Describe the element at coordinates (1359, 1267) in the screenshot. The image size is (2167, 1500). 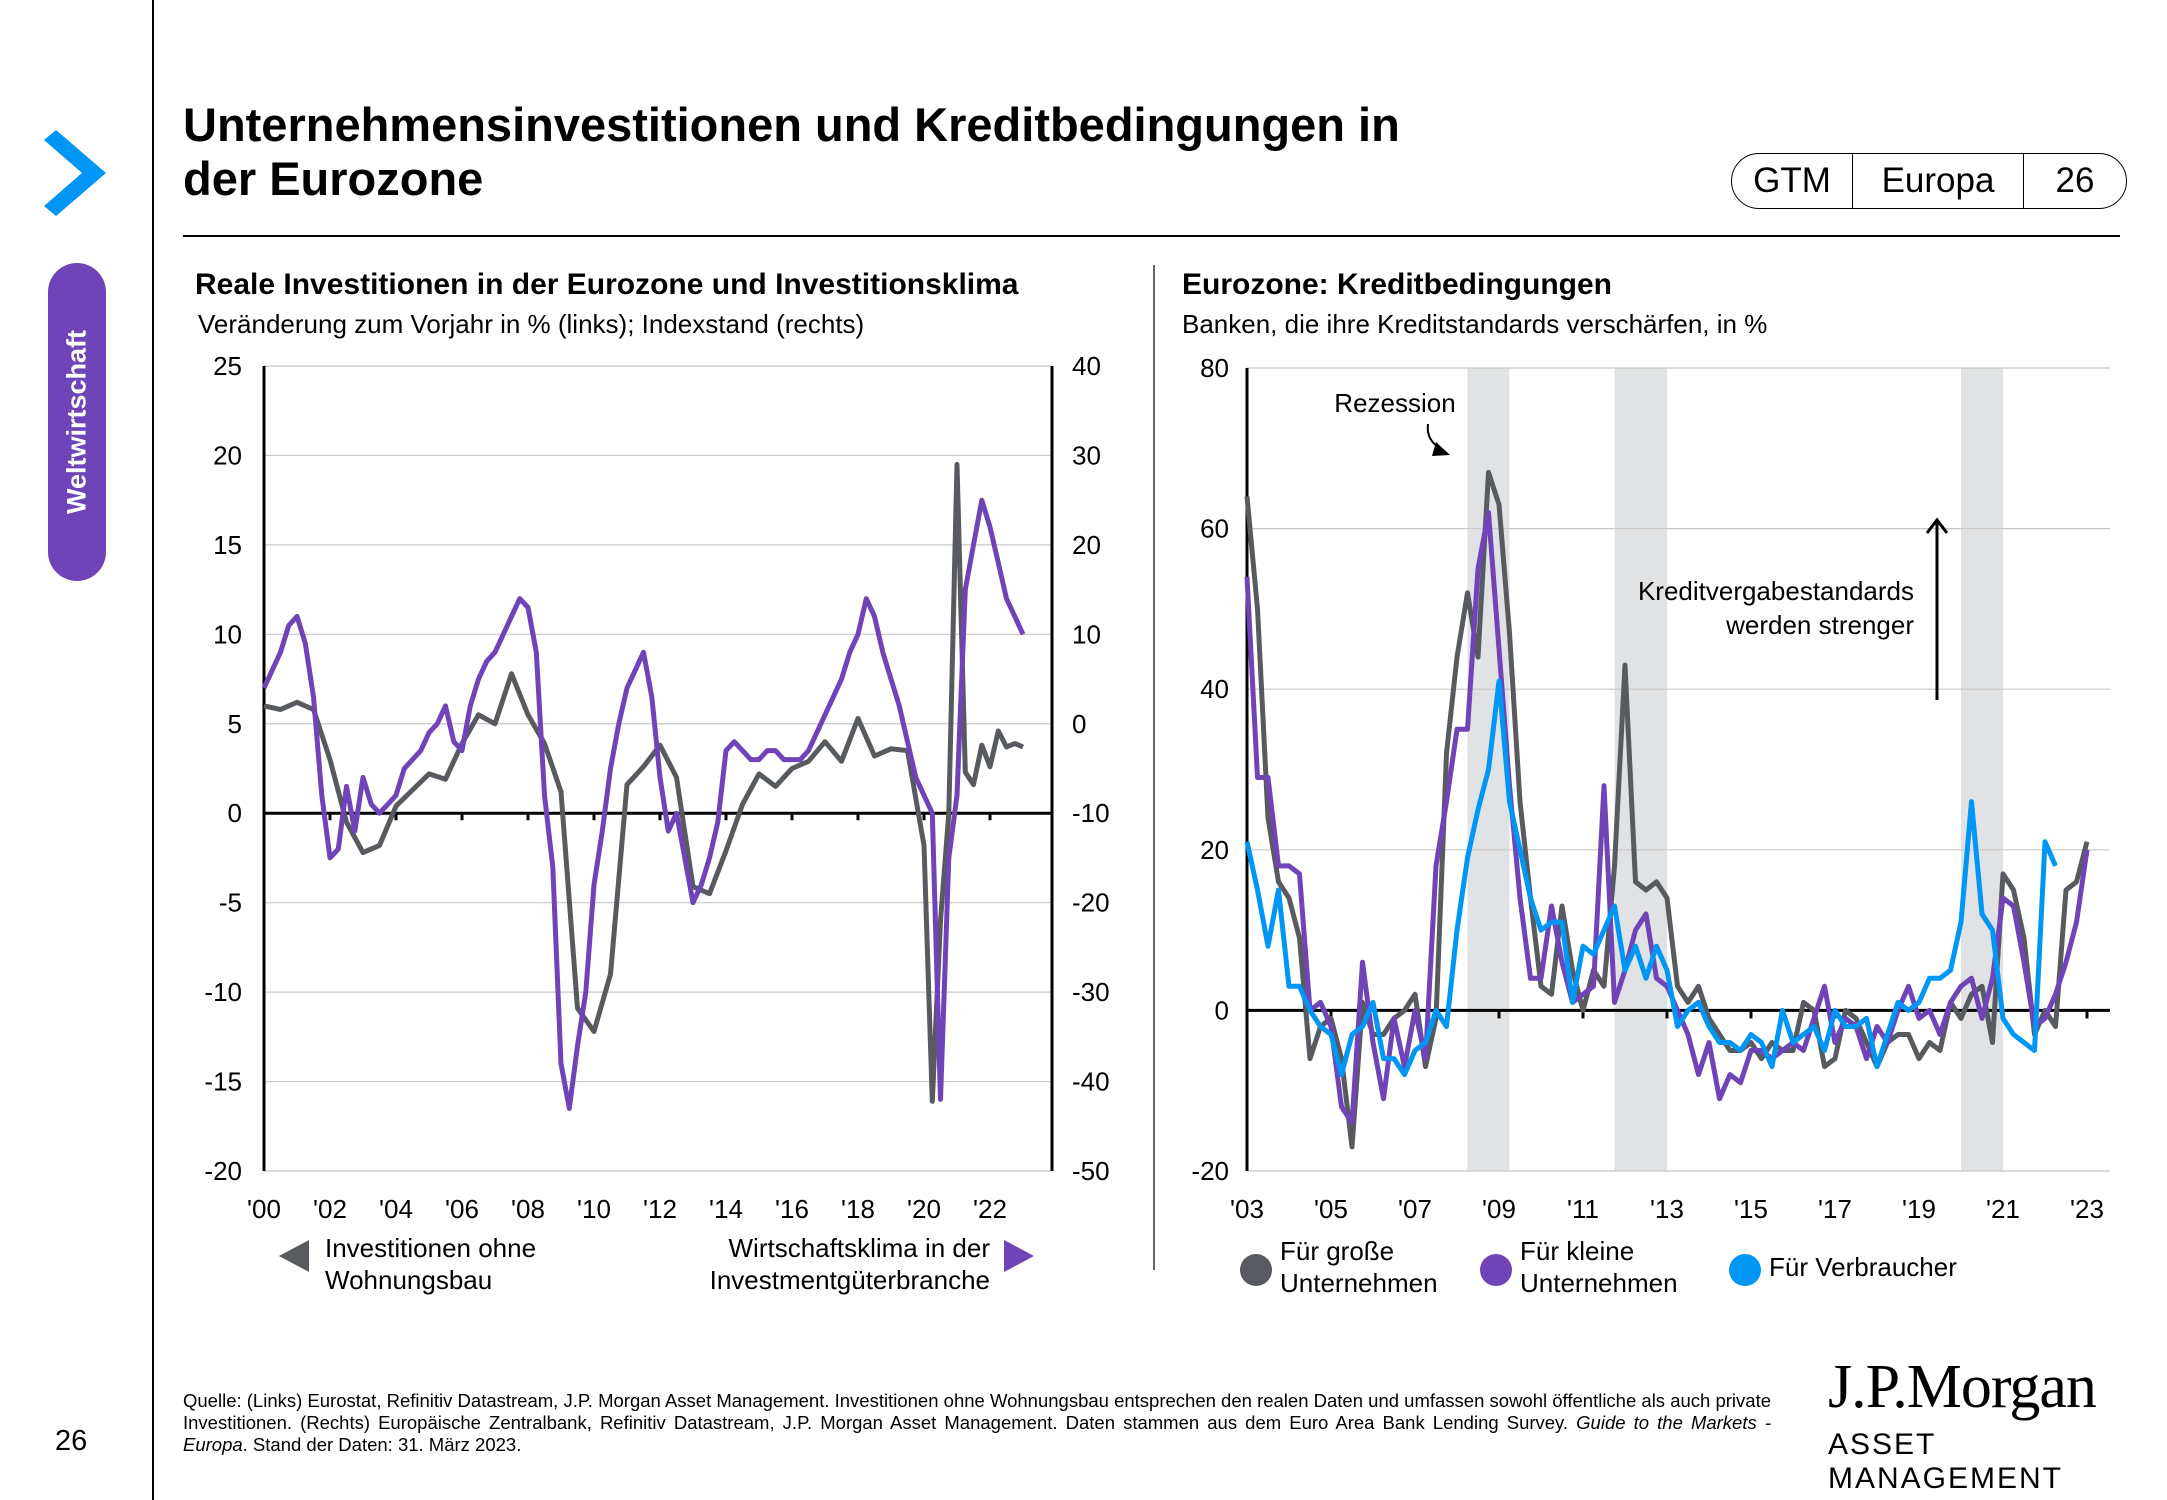
I see `legend-label-large-firms: Für große Unternehmen` at that location.